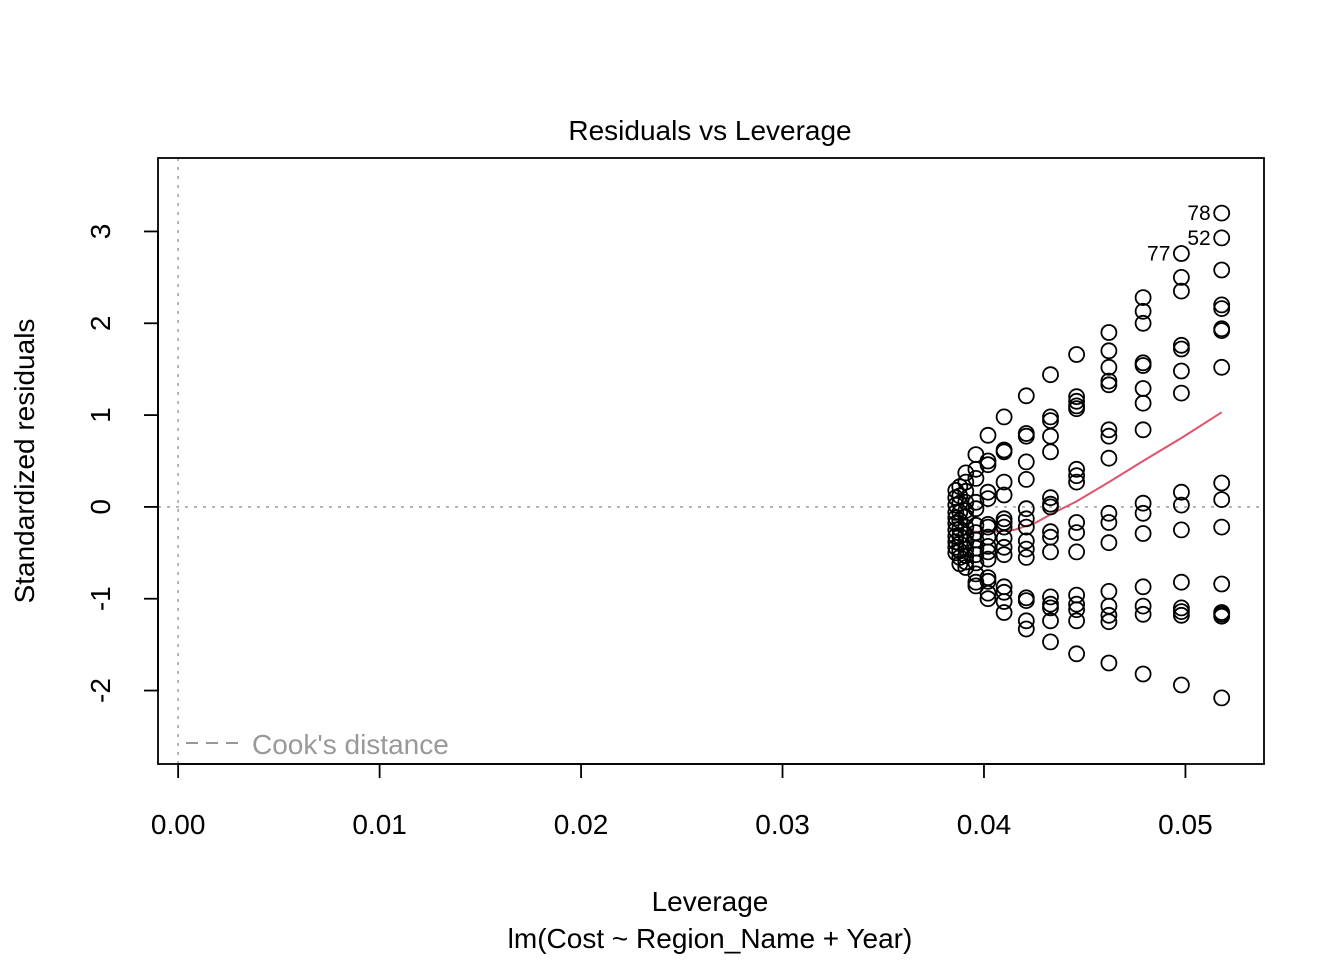  Describe the element at coordinates (122, 463) in the screenshot. I see `y-axis: -2 -1 0 1 2 3` at that location.